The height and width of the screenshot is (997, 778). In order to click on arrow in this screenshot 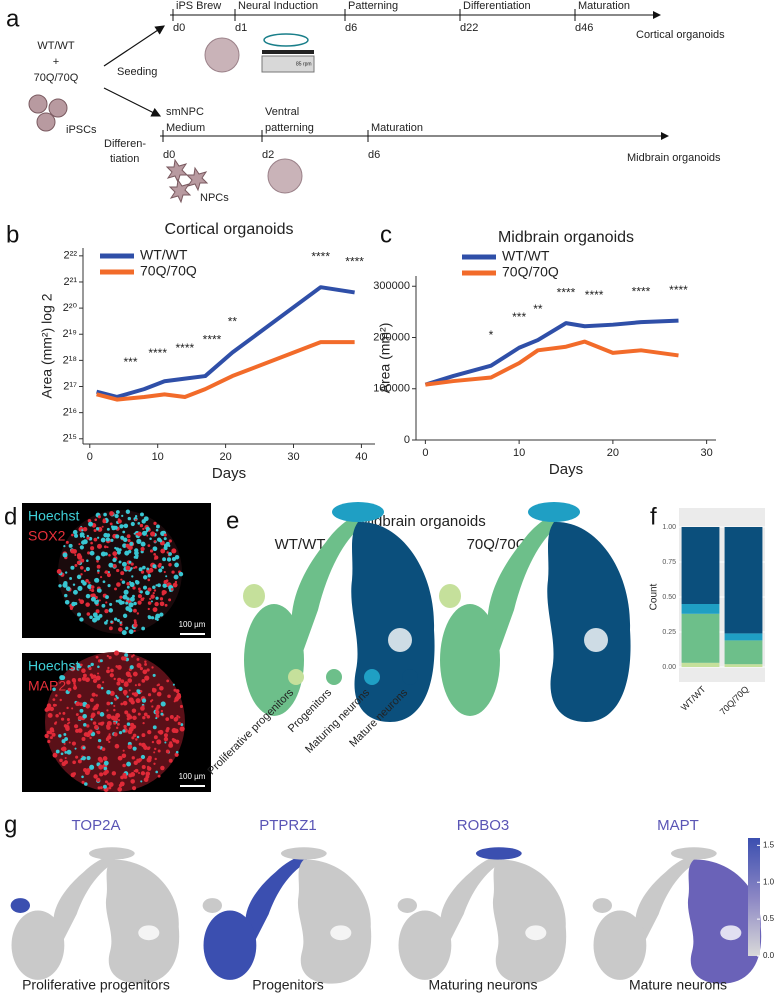, I will do `click(132, 102)`.